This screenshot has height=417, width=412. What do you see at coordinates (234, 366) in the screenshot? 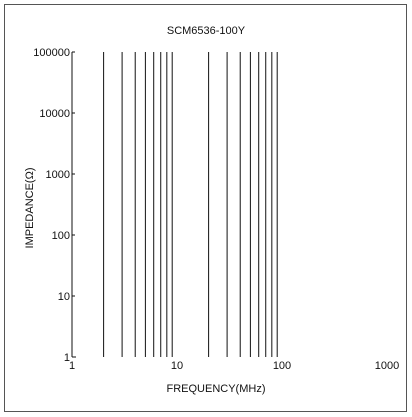
I see `x-tick-labels: 1 10 100 1000` at bounding box center [234, 366].